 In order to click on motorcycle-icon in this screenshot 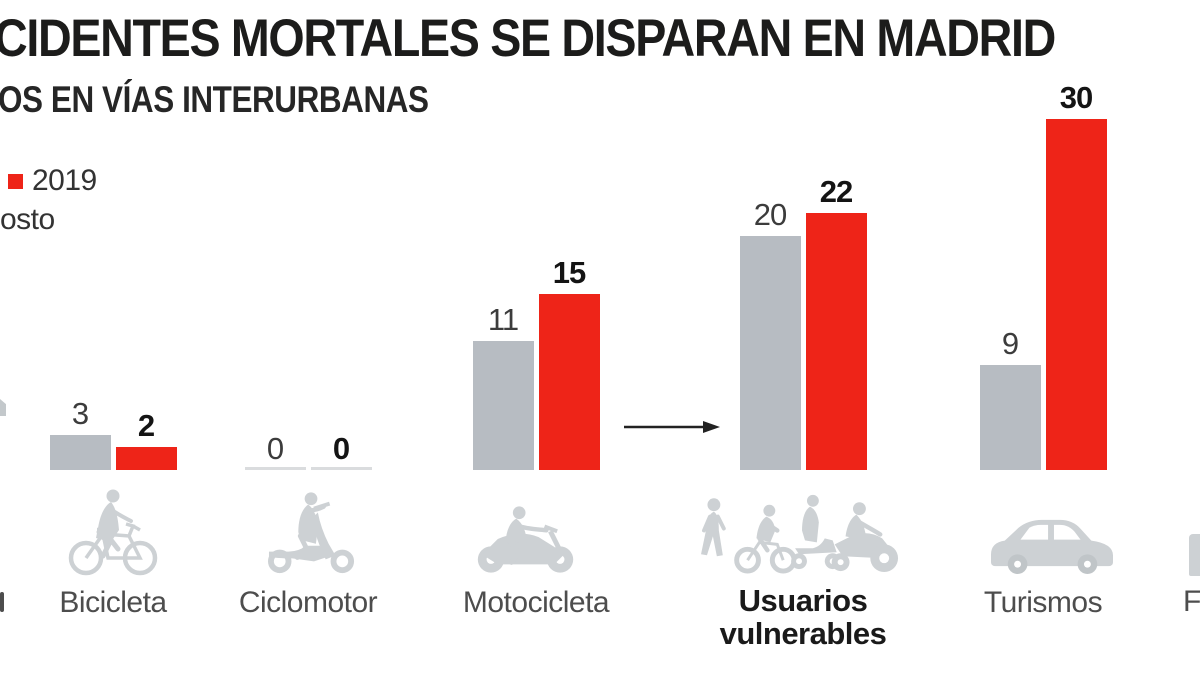, I will do `click(526, 540)`.